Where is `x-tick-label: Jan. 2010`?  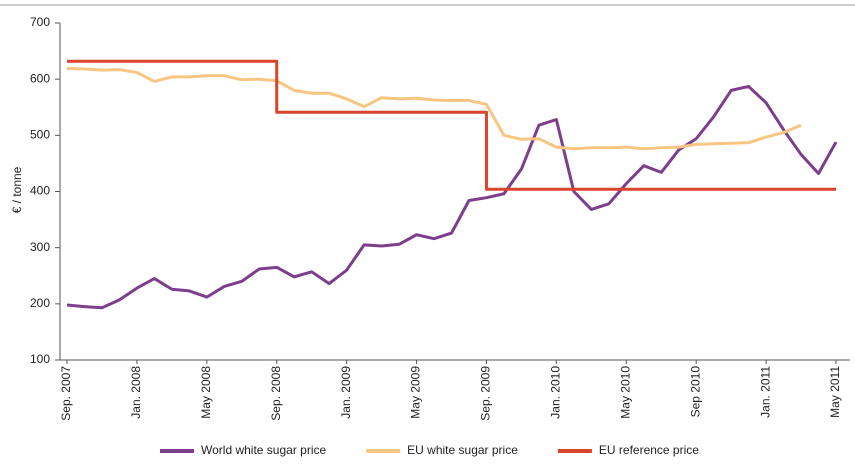
x-tick-label: Jan. 2010 is located at coordinates (556, 392).